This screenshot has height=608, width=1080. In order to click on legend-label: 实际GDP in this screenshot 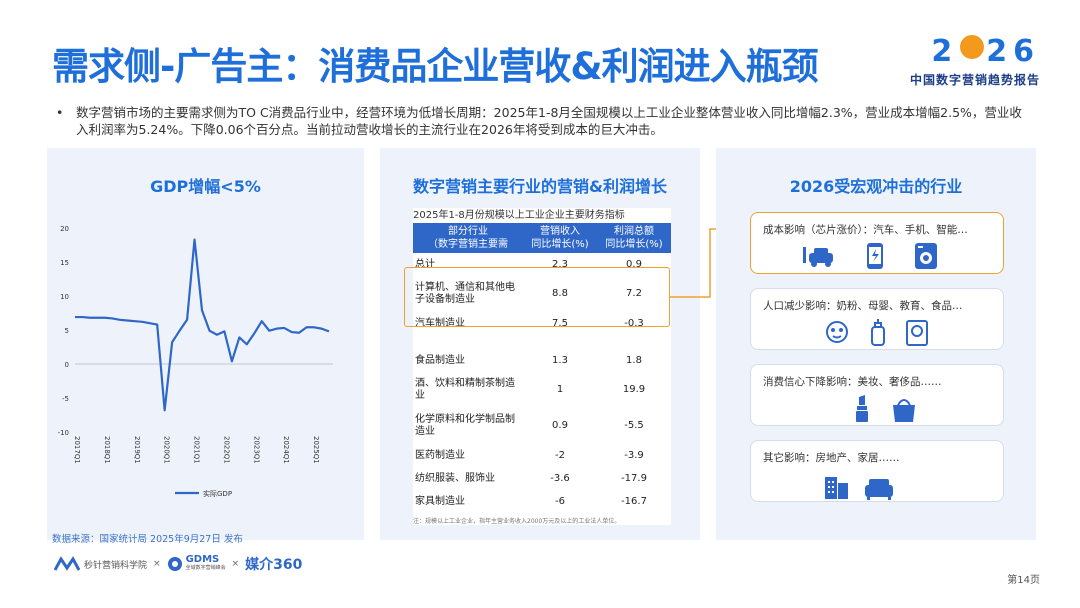, I will do `click(217, 493)`.